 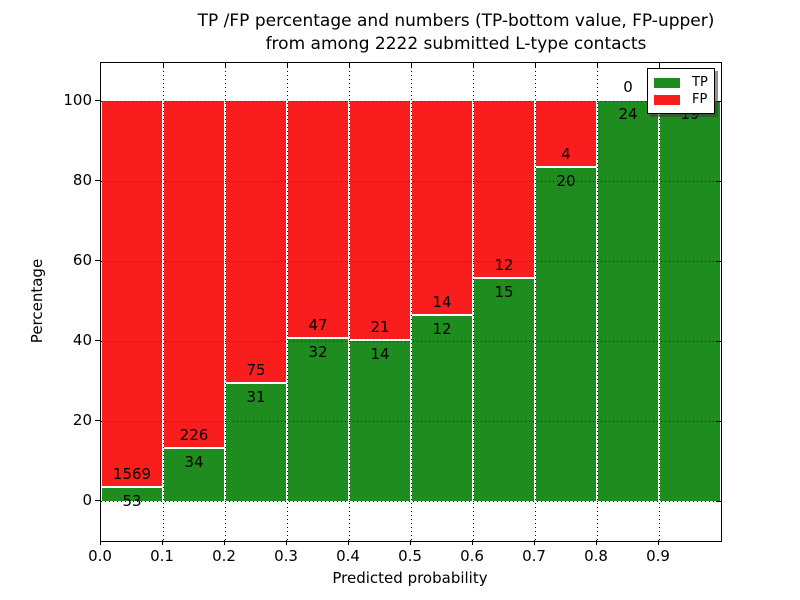 I want to click on legend-label: FP, so click(x=700, y=99).